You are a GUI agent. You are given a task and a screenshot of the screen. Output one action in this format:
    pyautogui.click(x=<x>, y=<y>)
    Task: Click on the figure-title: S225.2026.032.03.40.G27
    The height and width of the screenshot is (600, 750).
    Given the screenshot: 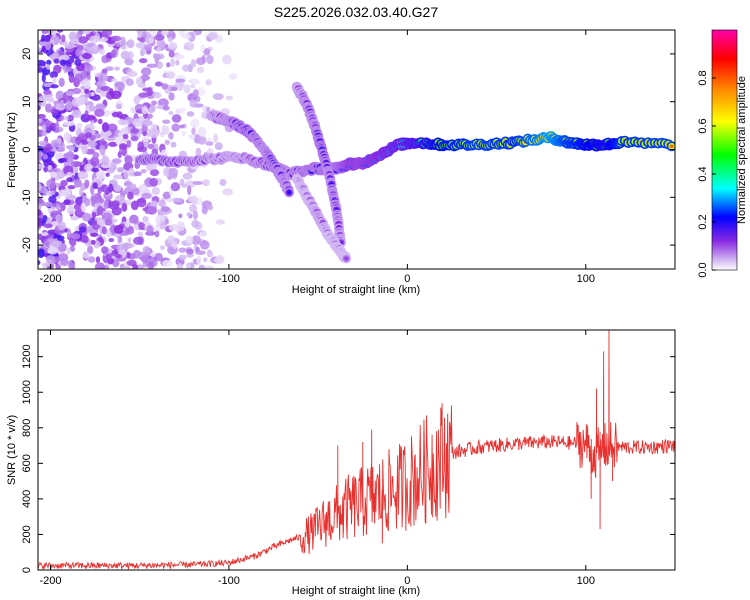 What is the action you would take?
    pyautogui.click(x=356, y=12)
    